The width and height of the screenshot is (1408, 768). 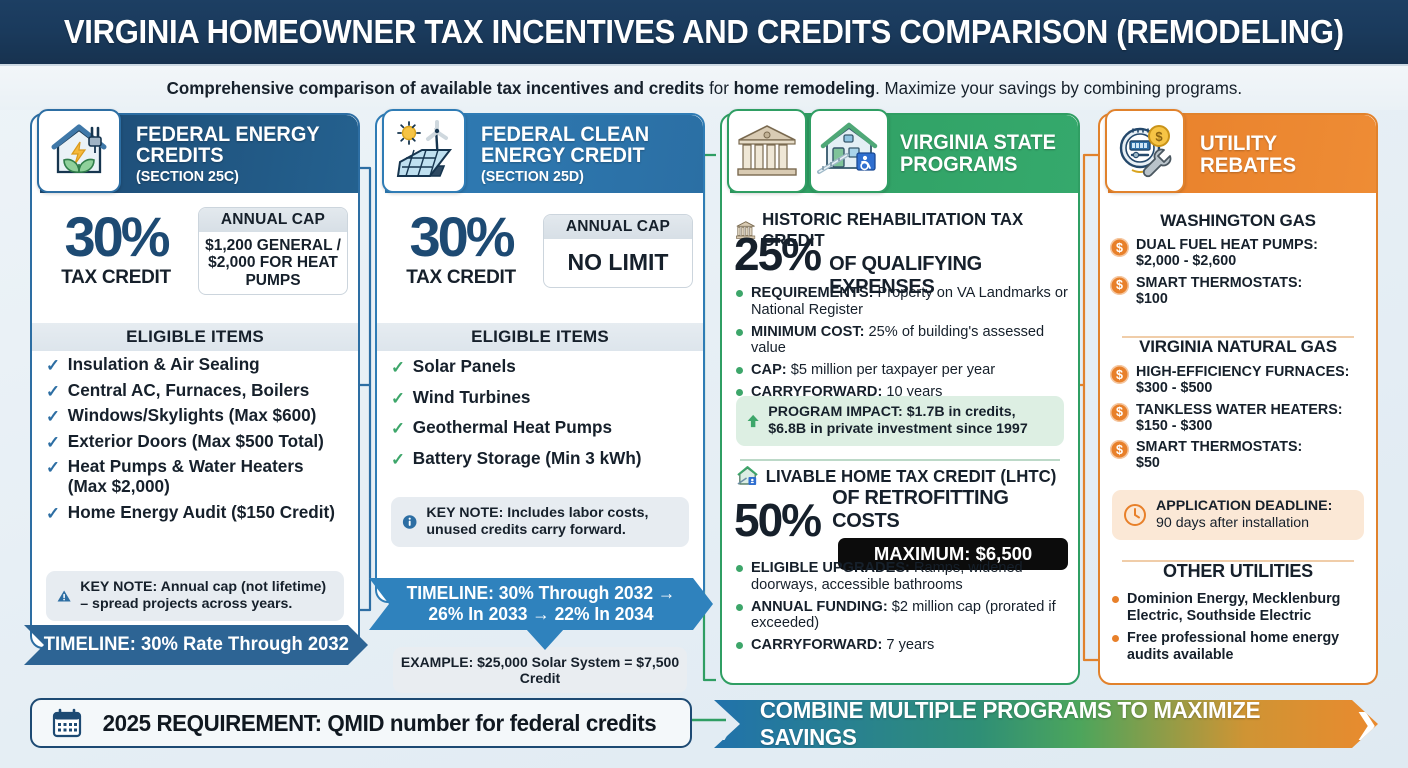 I want to click on rebate-value: $50, so click(x=1148, y=463).